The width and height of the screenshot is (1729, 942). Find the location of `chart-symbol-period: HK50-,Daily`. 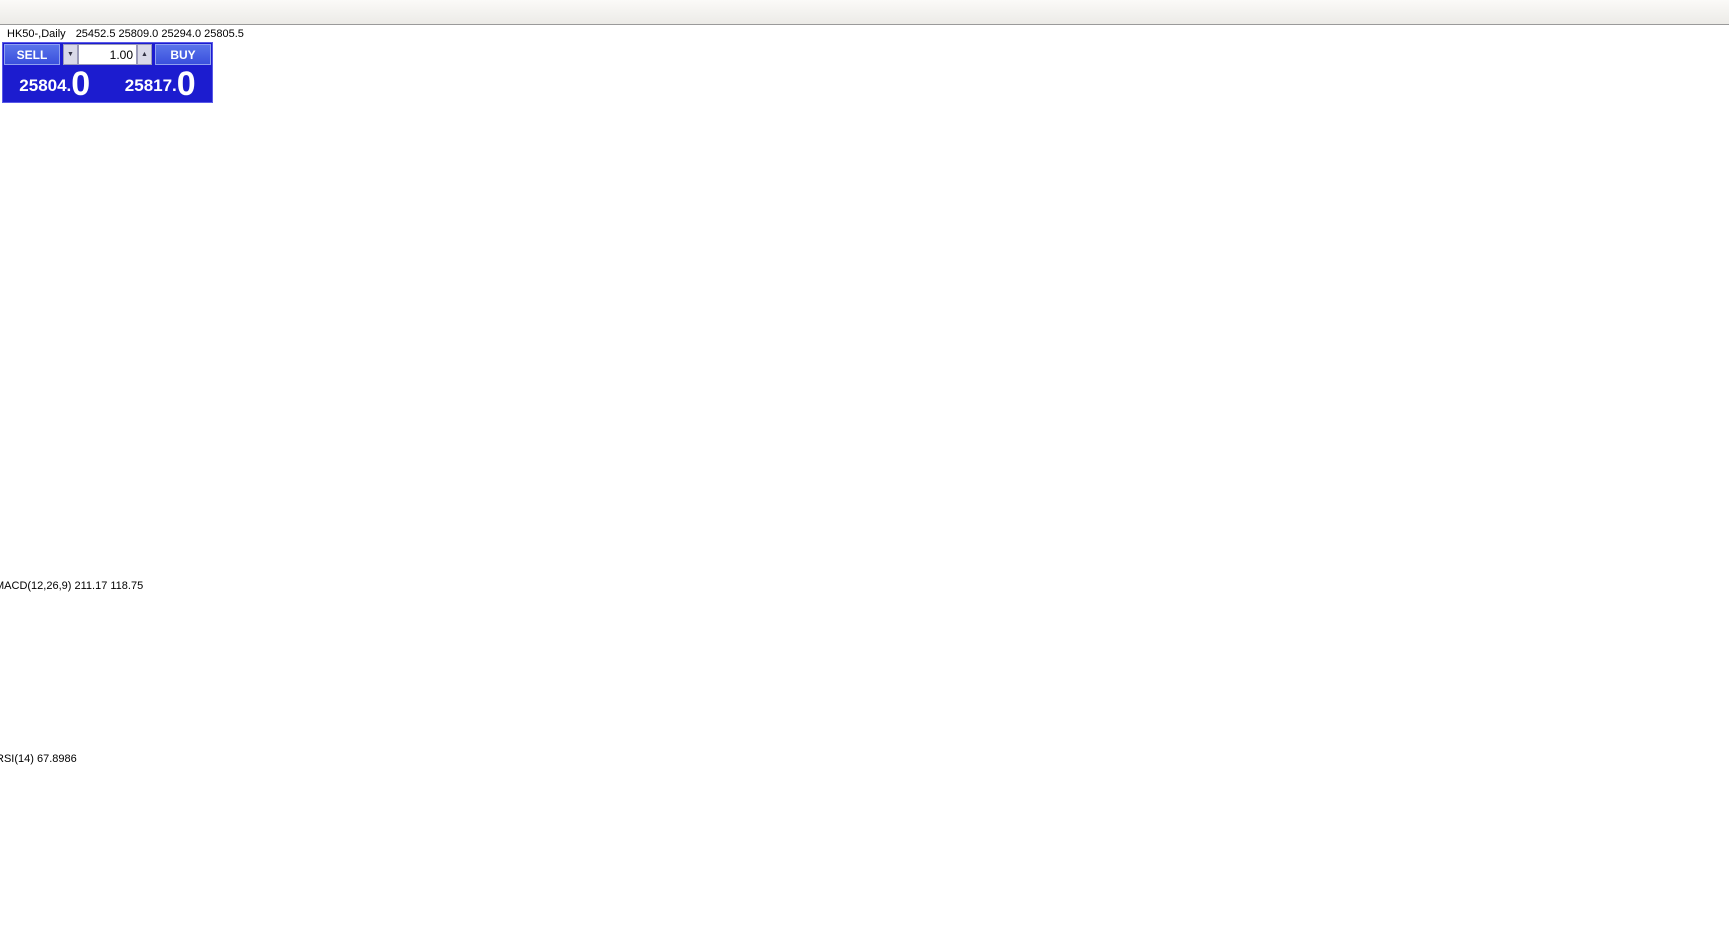

chart-symbol-period: HK50-,Daily is located at coordinates (36, 34).